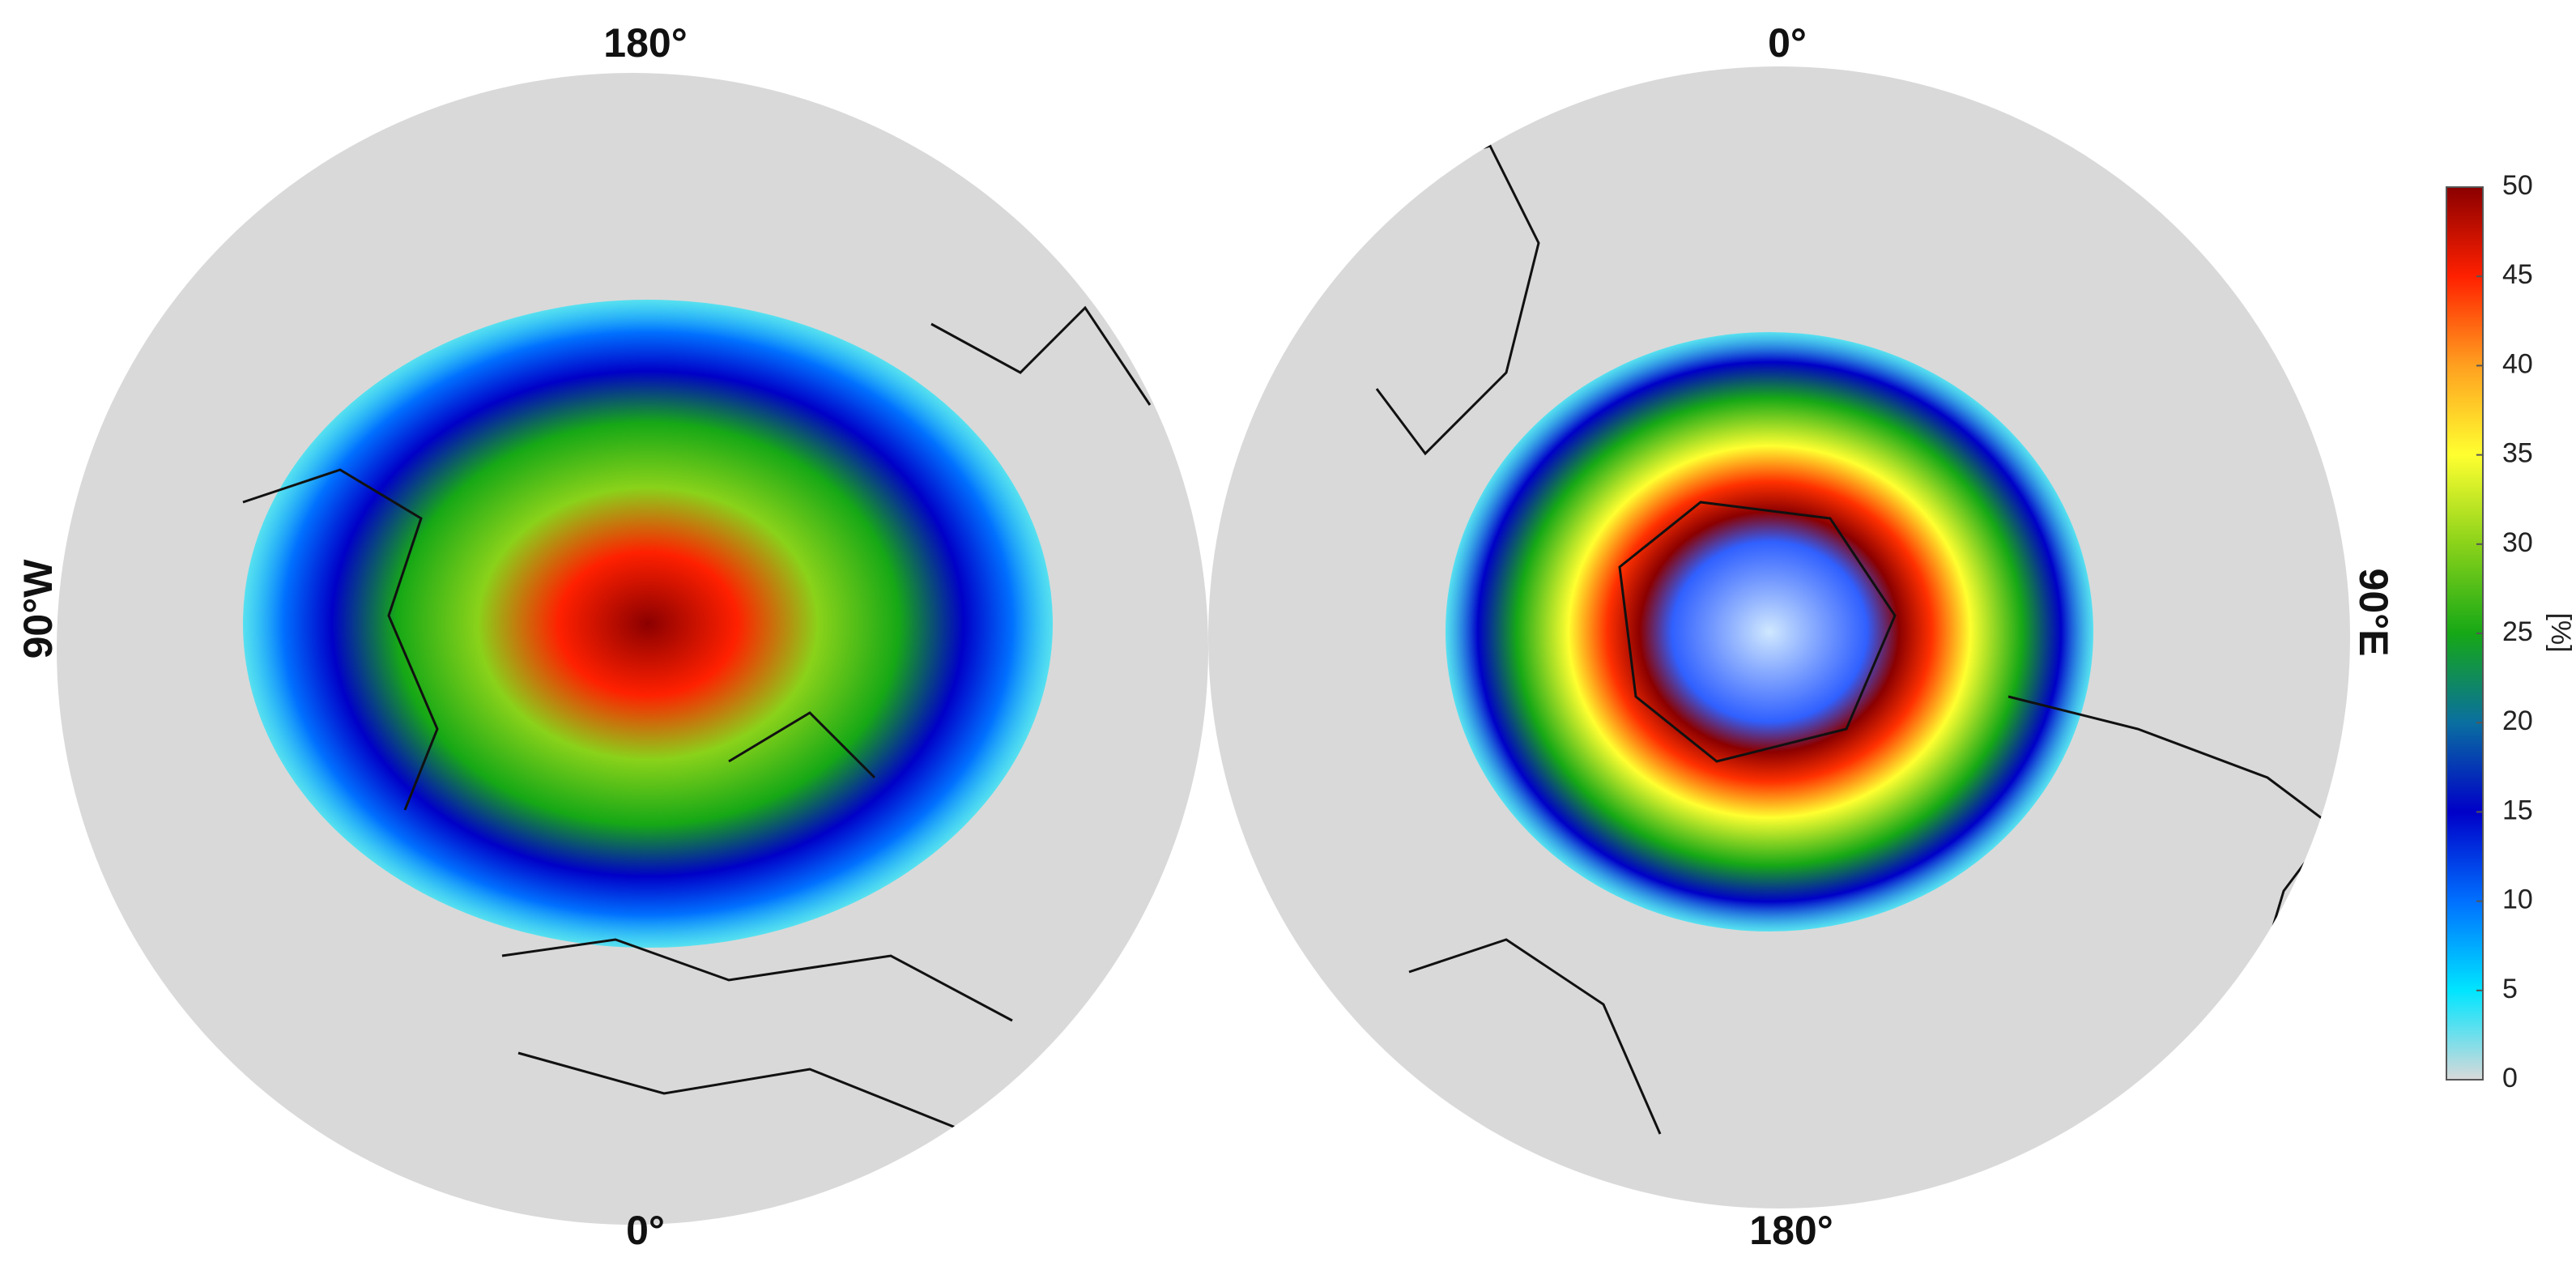 The width and height of the screenshot is (2576, 1266). Describe the element at coordinates (2517, 274) in the screenshot. I see `tick-label: 45` at that location.